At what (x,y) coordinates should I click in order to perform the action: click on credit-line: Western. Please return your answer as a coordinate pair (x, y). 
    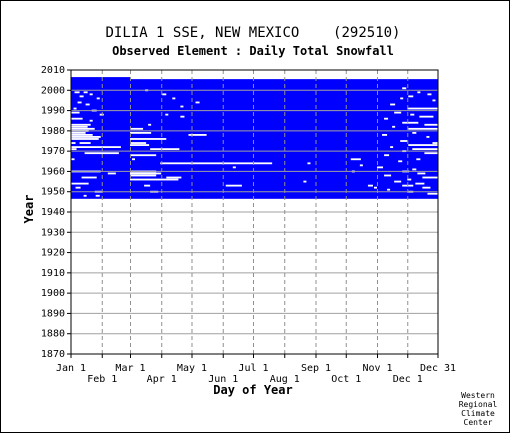
    Looking at the image, I should click on (478, 395).